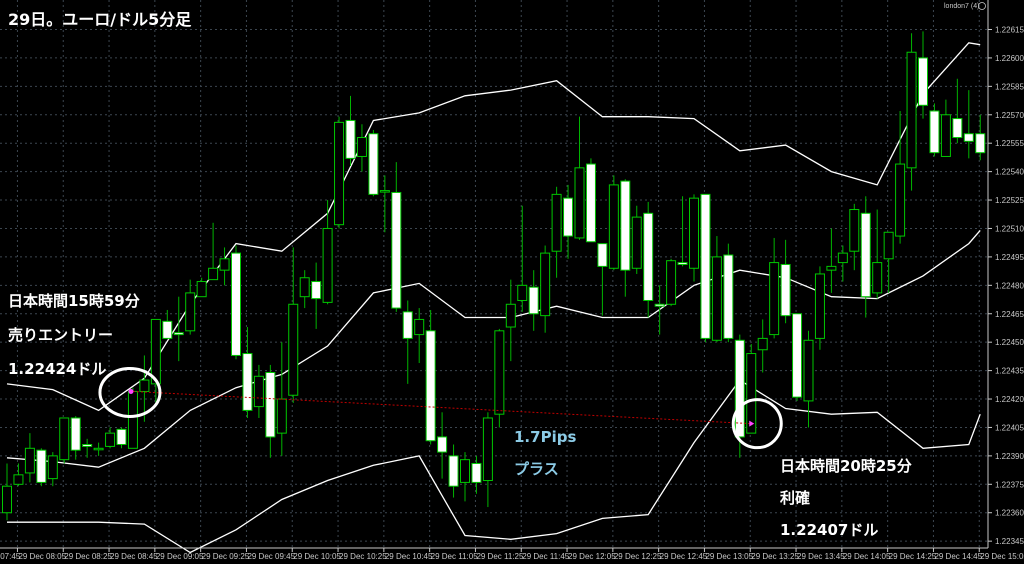 The image size is (1024, 564). I want to click on trade-line, so click(442, 407).